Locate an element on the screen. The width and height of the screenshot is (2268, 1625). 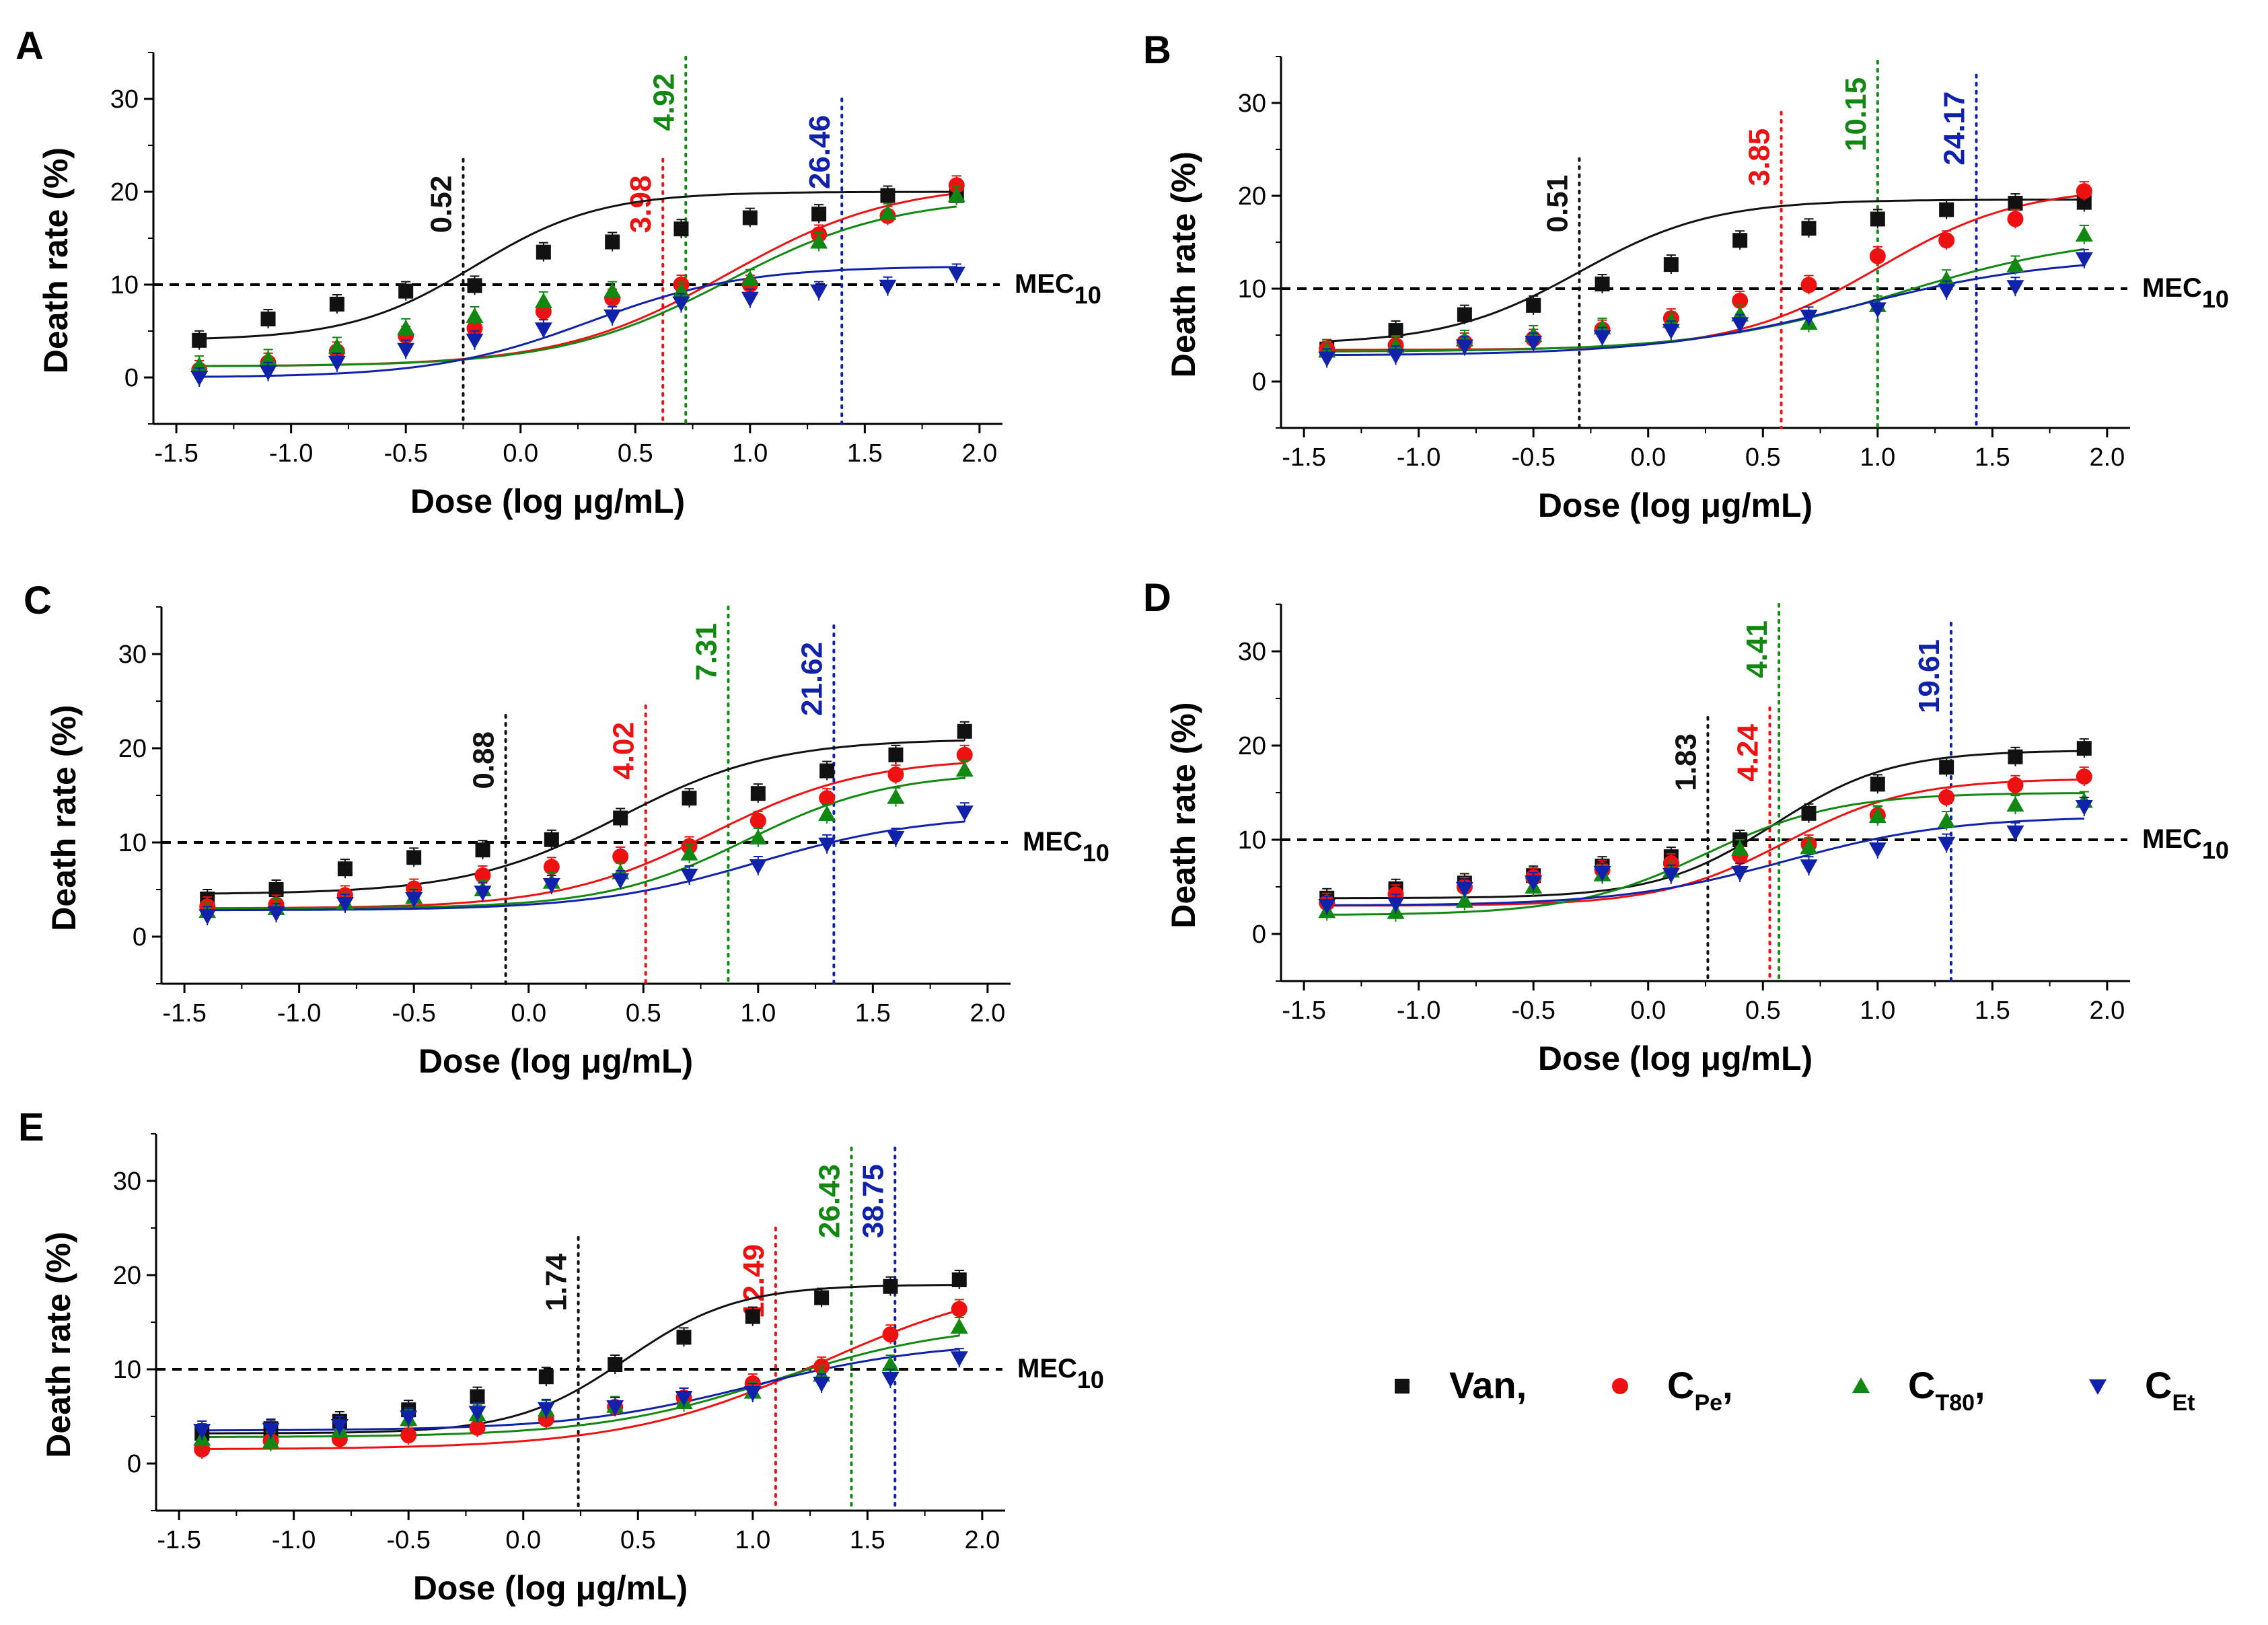
panel-letter: B is located at coordinates (1157, 50).